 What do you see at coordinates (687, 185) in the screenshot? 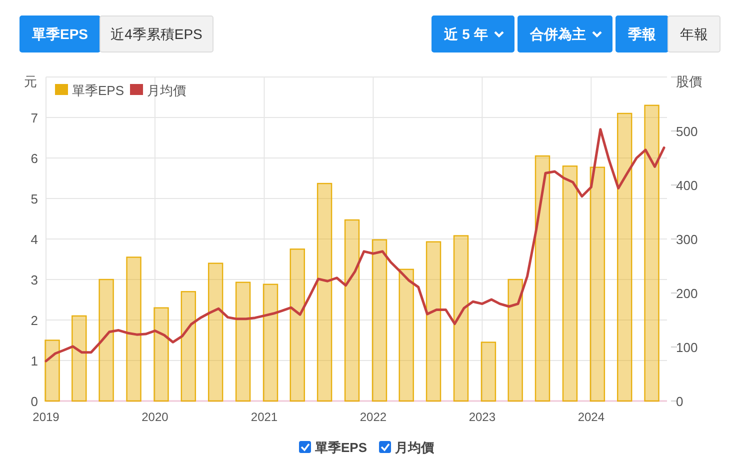
I see `y2-tick-label: 400` at bounding box center [687, 185].